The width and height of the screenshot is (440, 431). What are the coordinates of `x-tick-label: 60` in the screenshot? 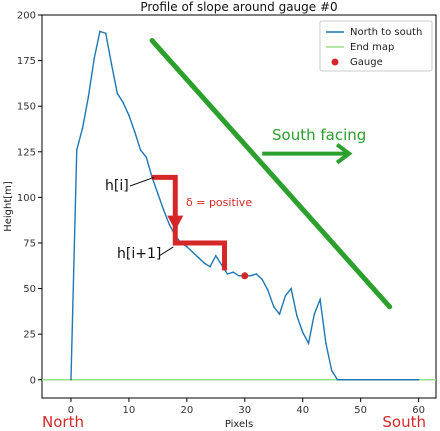 It's located at (418, 410).